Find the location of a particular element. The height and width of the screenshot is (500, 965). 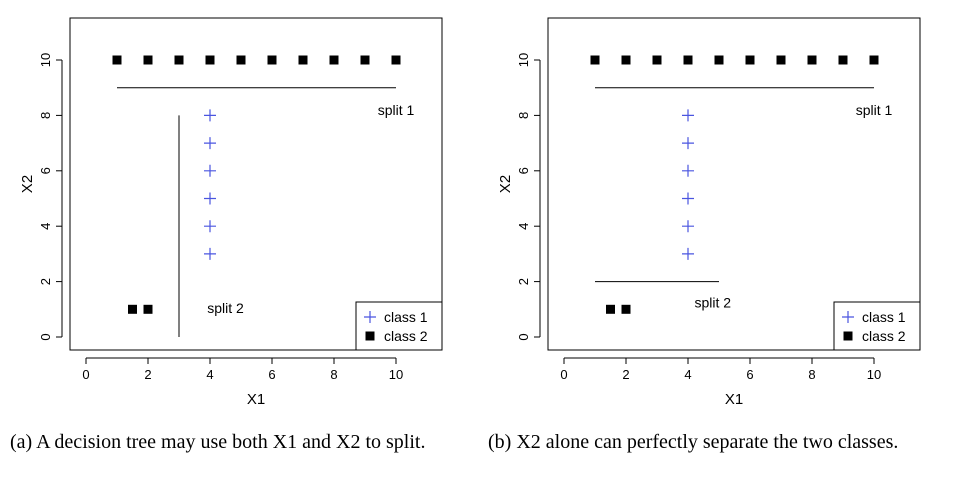

panel-a-x-tick-label: 8 is located at coordinates (333, 374).